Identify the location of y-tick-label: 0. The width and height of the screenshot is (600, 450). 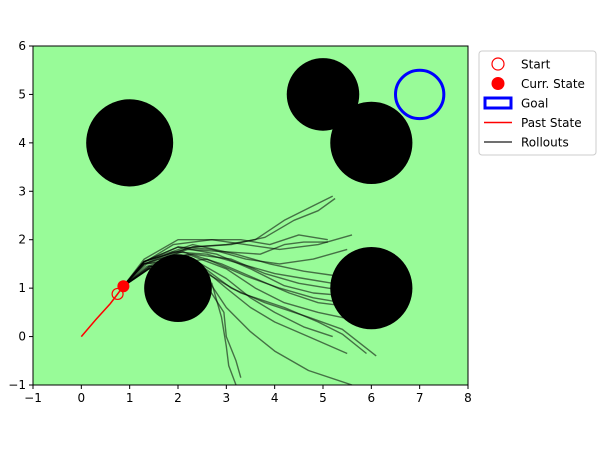
(22, 337).